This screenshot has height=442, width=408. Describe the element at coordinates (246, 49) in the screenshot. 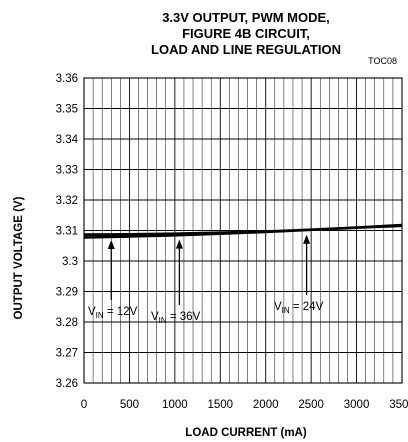

I see `chart-title-line-3: LOAD AND LINE REGULATION` at that location.